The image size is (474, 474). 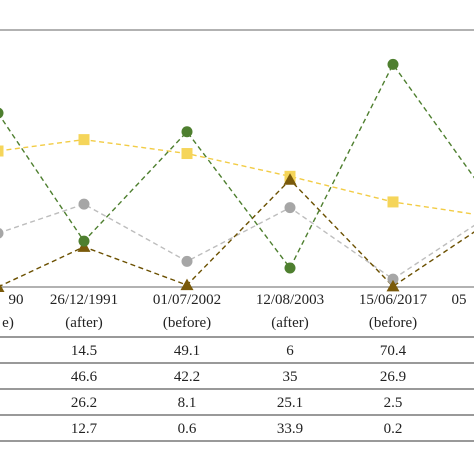 I want to click on category-date-4: 15/06/2017, so click(x=393, y=300).